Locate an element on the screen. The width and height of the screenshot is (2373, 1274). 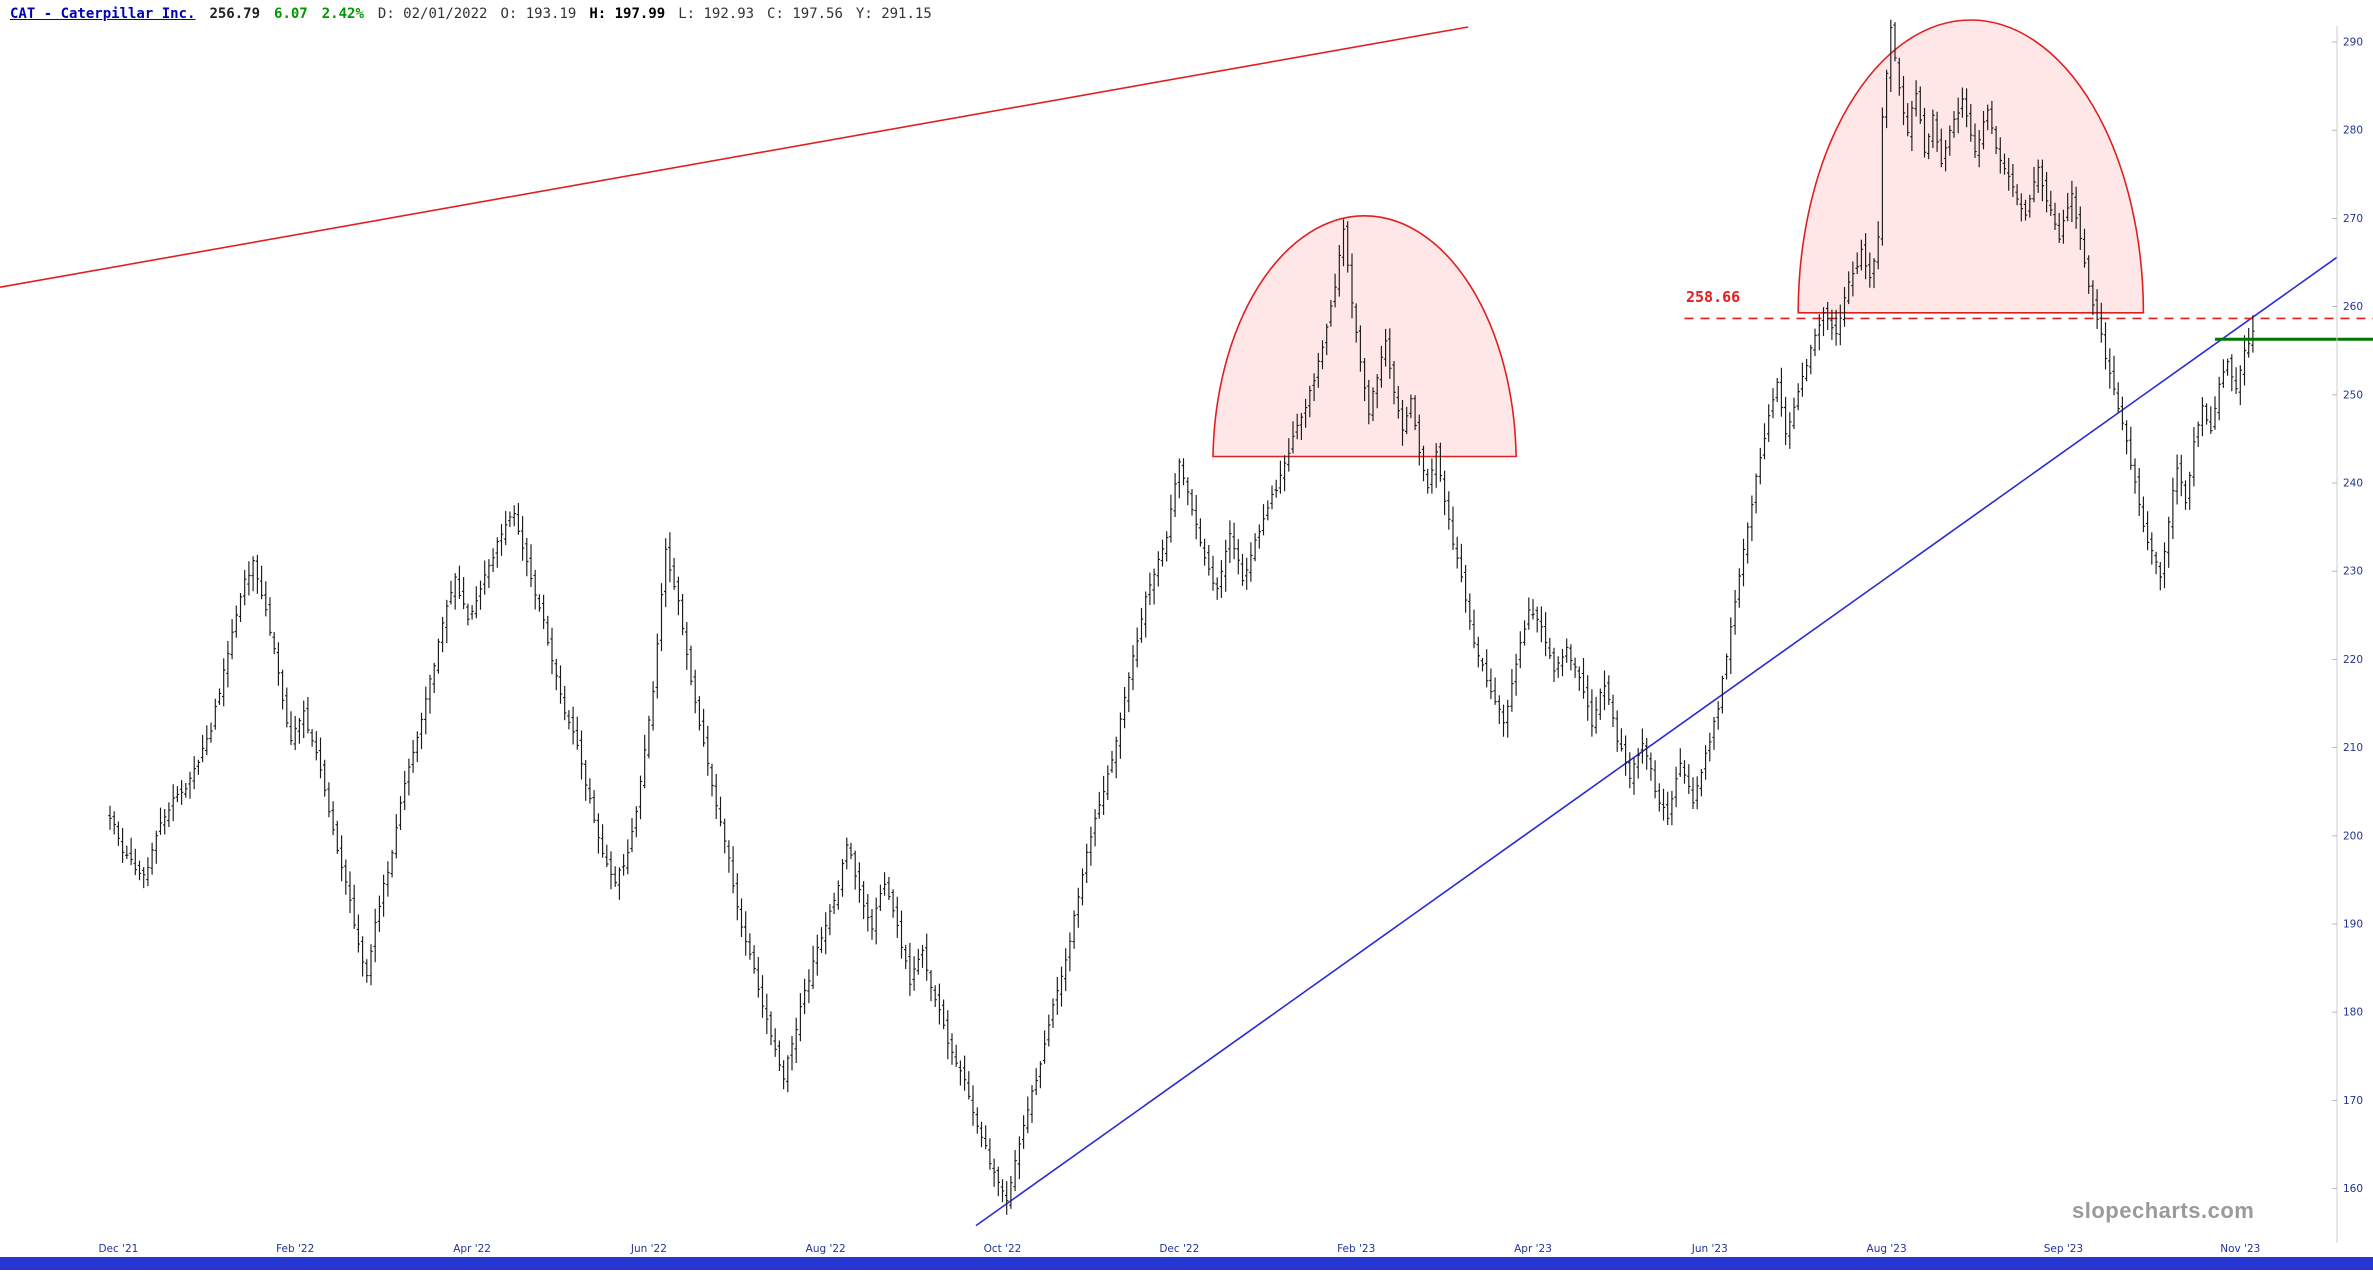
y-tick-label: 210 is located at coordinates (2353, 748).